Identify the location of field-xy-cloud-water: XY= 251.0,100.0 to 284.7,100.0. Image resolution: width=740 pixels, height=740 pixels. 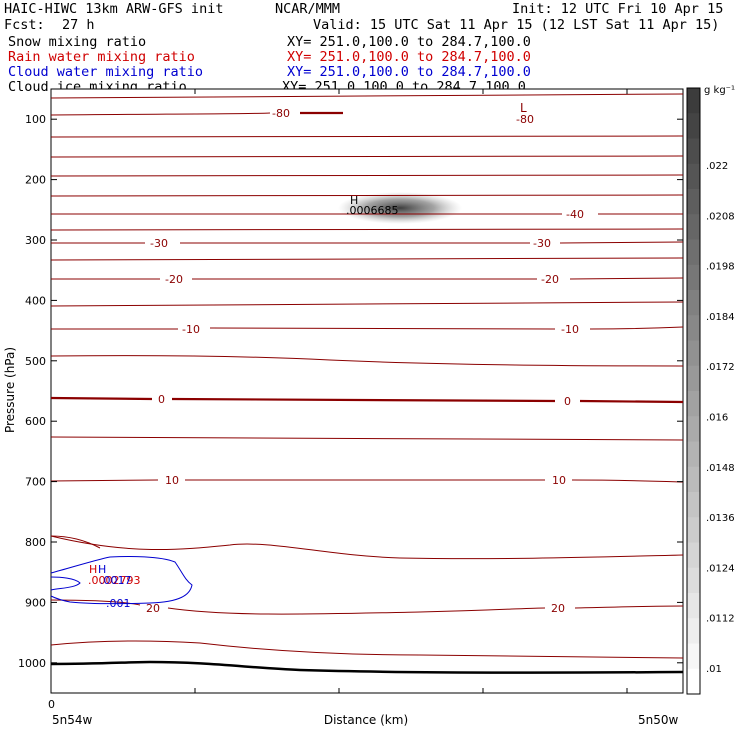
(409, 72).